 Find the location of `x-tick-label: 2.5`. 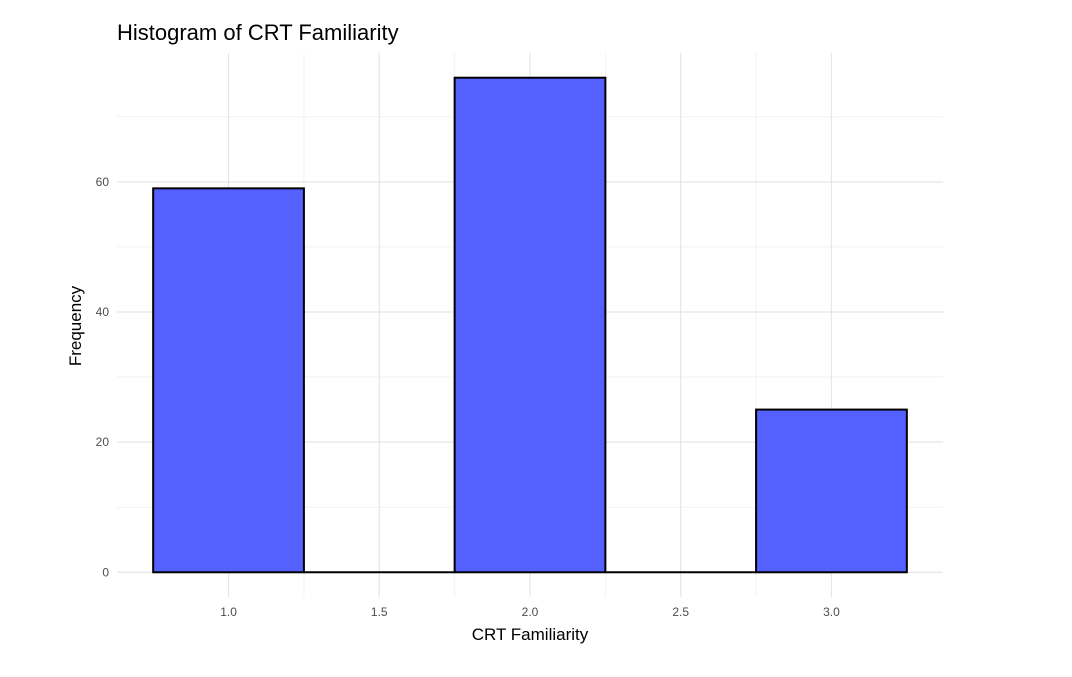

x-tick-label: 2.5 is located at coordinates (680, 612).